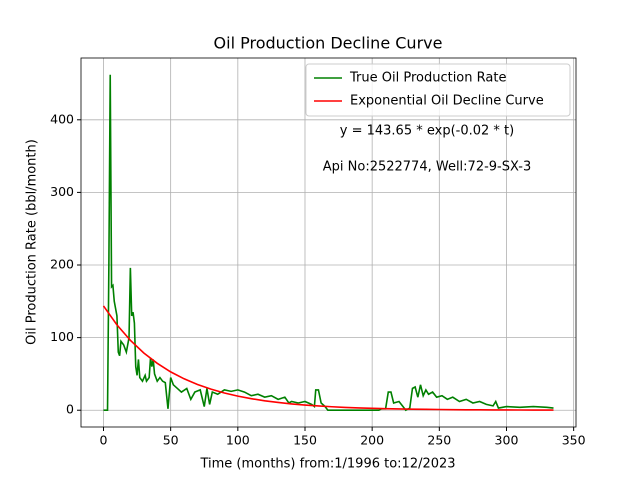 This screenshot has width=640, height=480. Describe the element at coordinates (238, 440) in the screenshot. I see `x-tick-label: 100` at that location.